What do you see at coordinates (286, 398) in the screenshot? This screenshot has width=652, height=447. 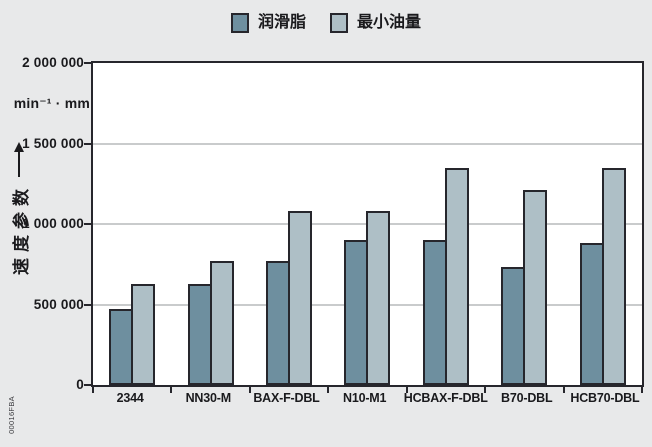 I see `x-axis-label: BAX-F-DBL` at bounding box center [286, 398].